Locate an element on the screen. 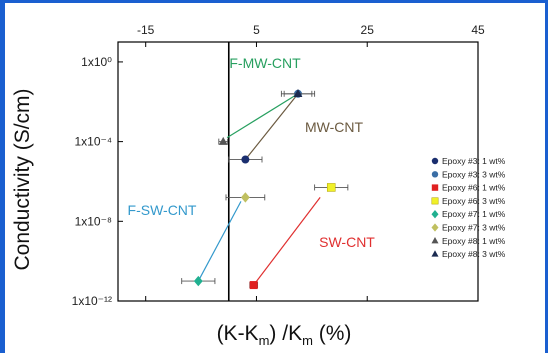 Image resolution: width=548 pixels, height=353 pixels. annotation-label: F-SW-CNT is located at coordinates (162, 210).